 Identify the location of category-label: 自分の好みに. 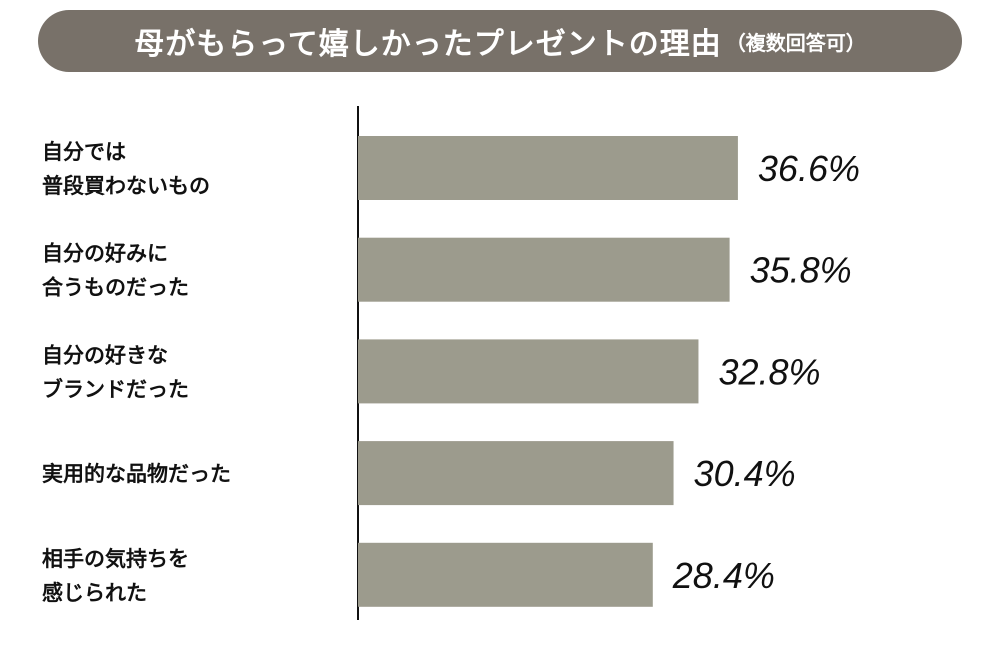
(105, 254).